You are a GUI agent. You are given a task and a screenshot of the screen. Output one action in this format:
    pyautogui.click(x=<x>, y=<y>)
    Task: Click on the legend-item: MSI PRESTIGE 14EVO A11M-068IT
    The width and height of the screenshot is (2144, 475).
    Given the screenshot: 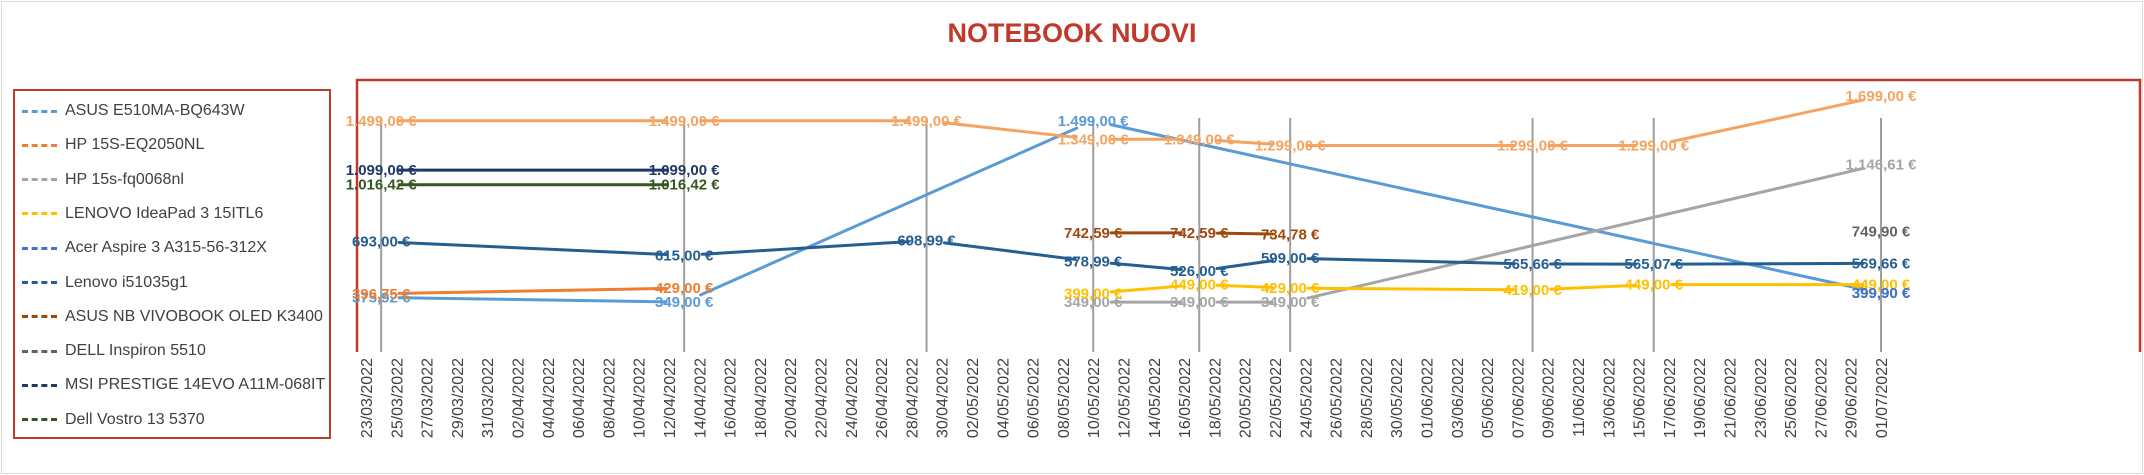 What is the action you would take?
    pyautogui.click(x=170, y=385)
    